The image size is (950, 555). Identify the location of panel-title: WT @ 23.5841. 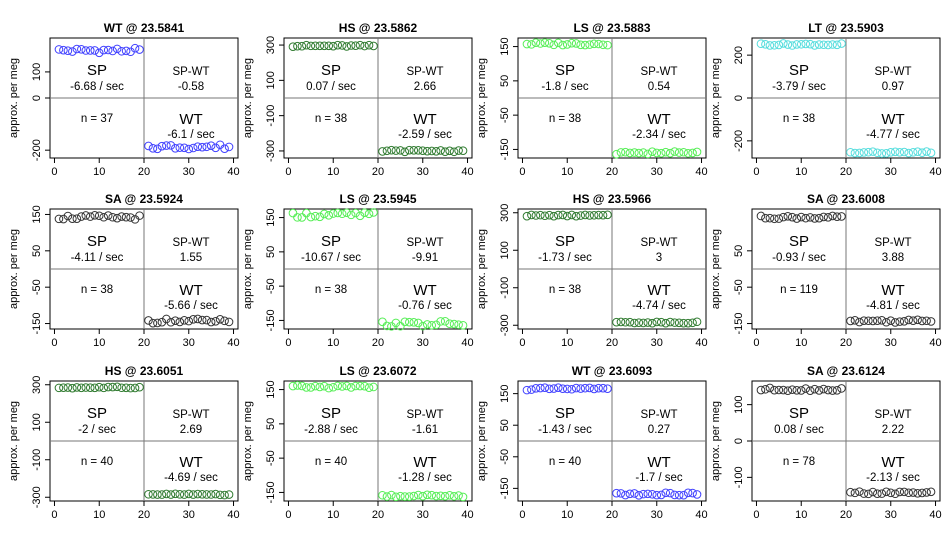
(144, 28).